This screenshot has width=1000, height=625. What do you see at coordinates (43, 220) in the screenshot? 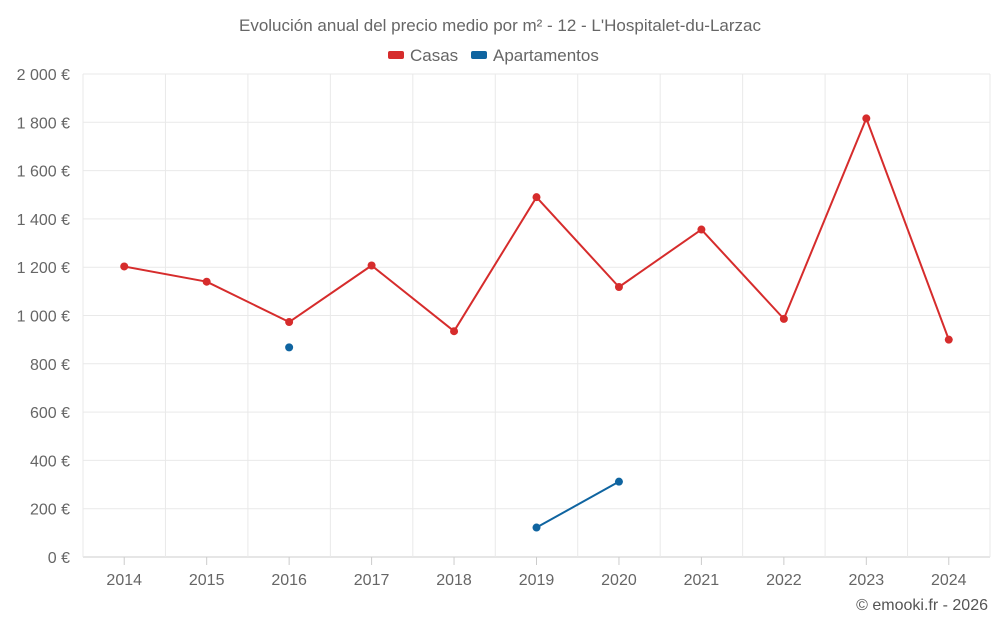
I see `y-tick-label: 1 400 €` at bounding box center [43, 220].